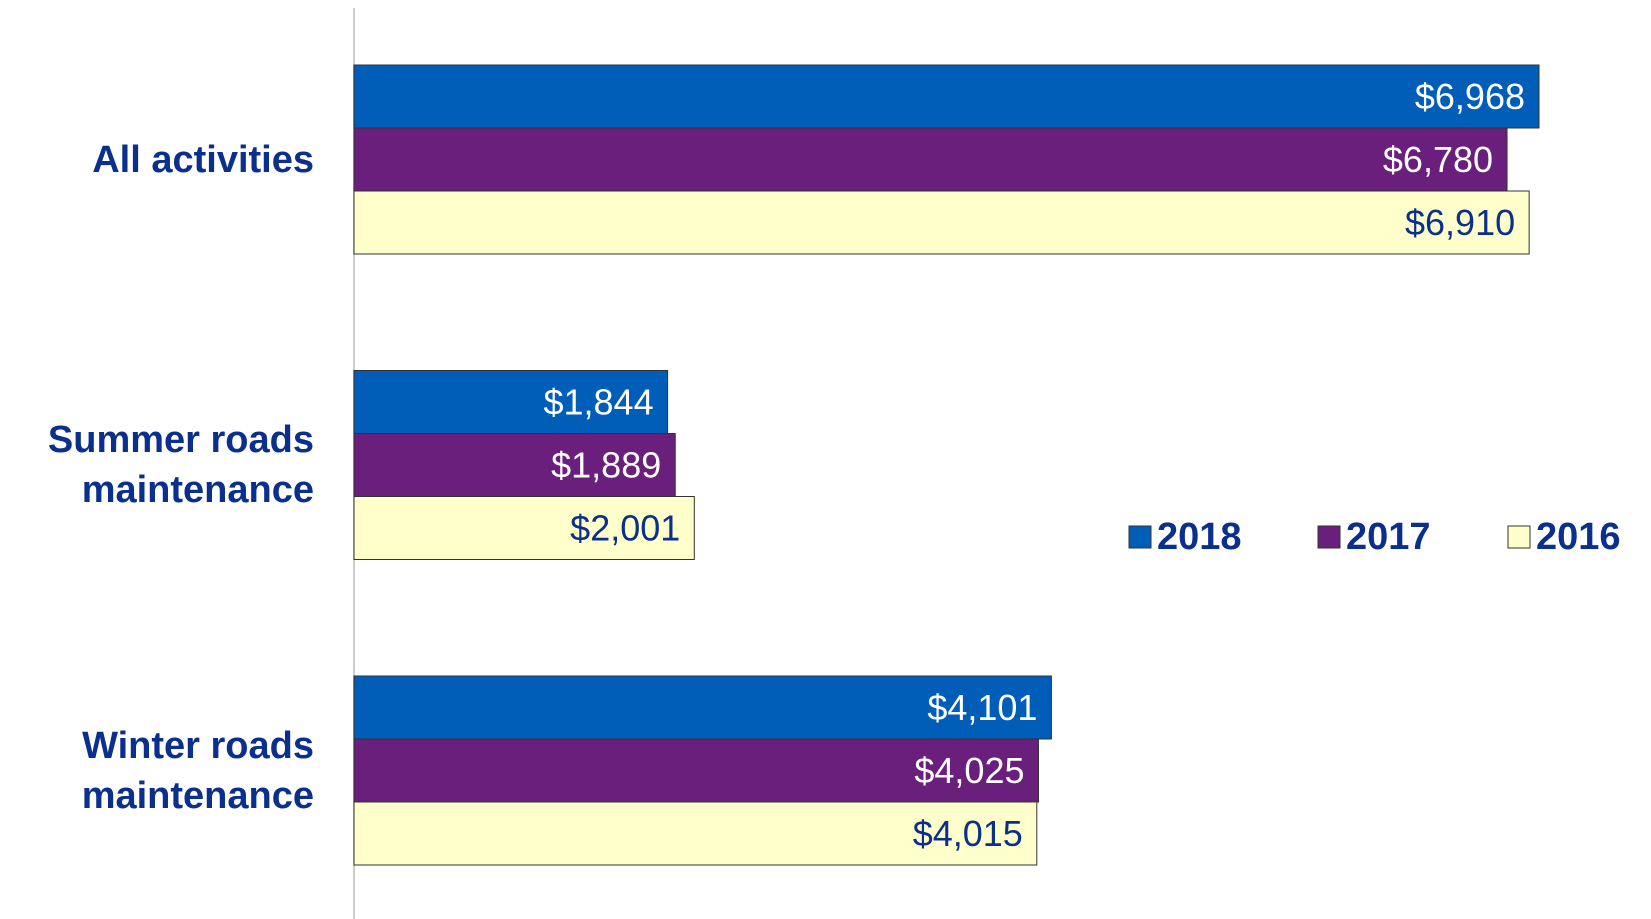 This screenshot has height=919, width=1651. What do you see at coordinates (969, 770) in the screenshot?
I see `value-label: $4,025` at bounding box center [969, 770].